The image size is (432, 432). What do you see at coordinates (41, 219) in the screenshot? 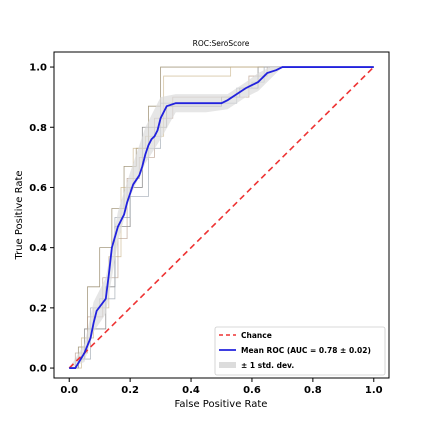
I see `y-axis-ticks: 0.0 0.2 0.4 0.6 0.8 1.0` at bounding box center [41, 219].